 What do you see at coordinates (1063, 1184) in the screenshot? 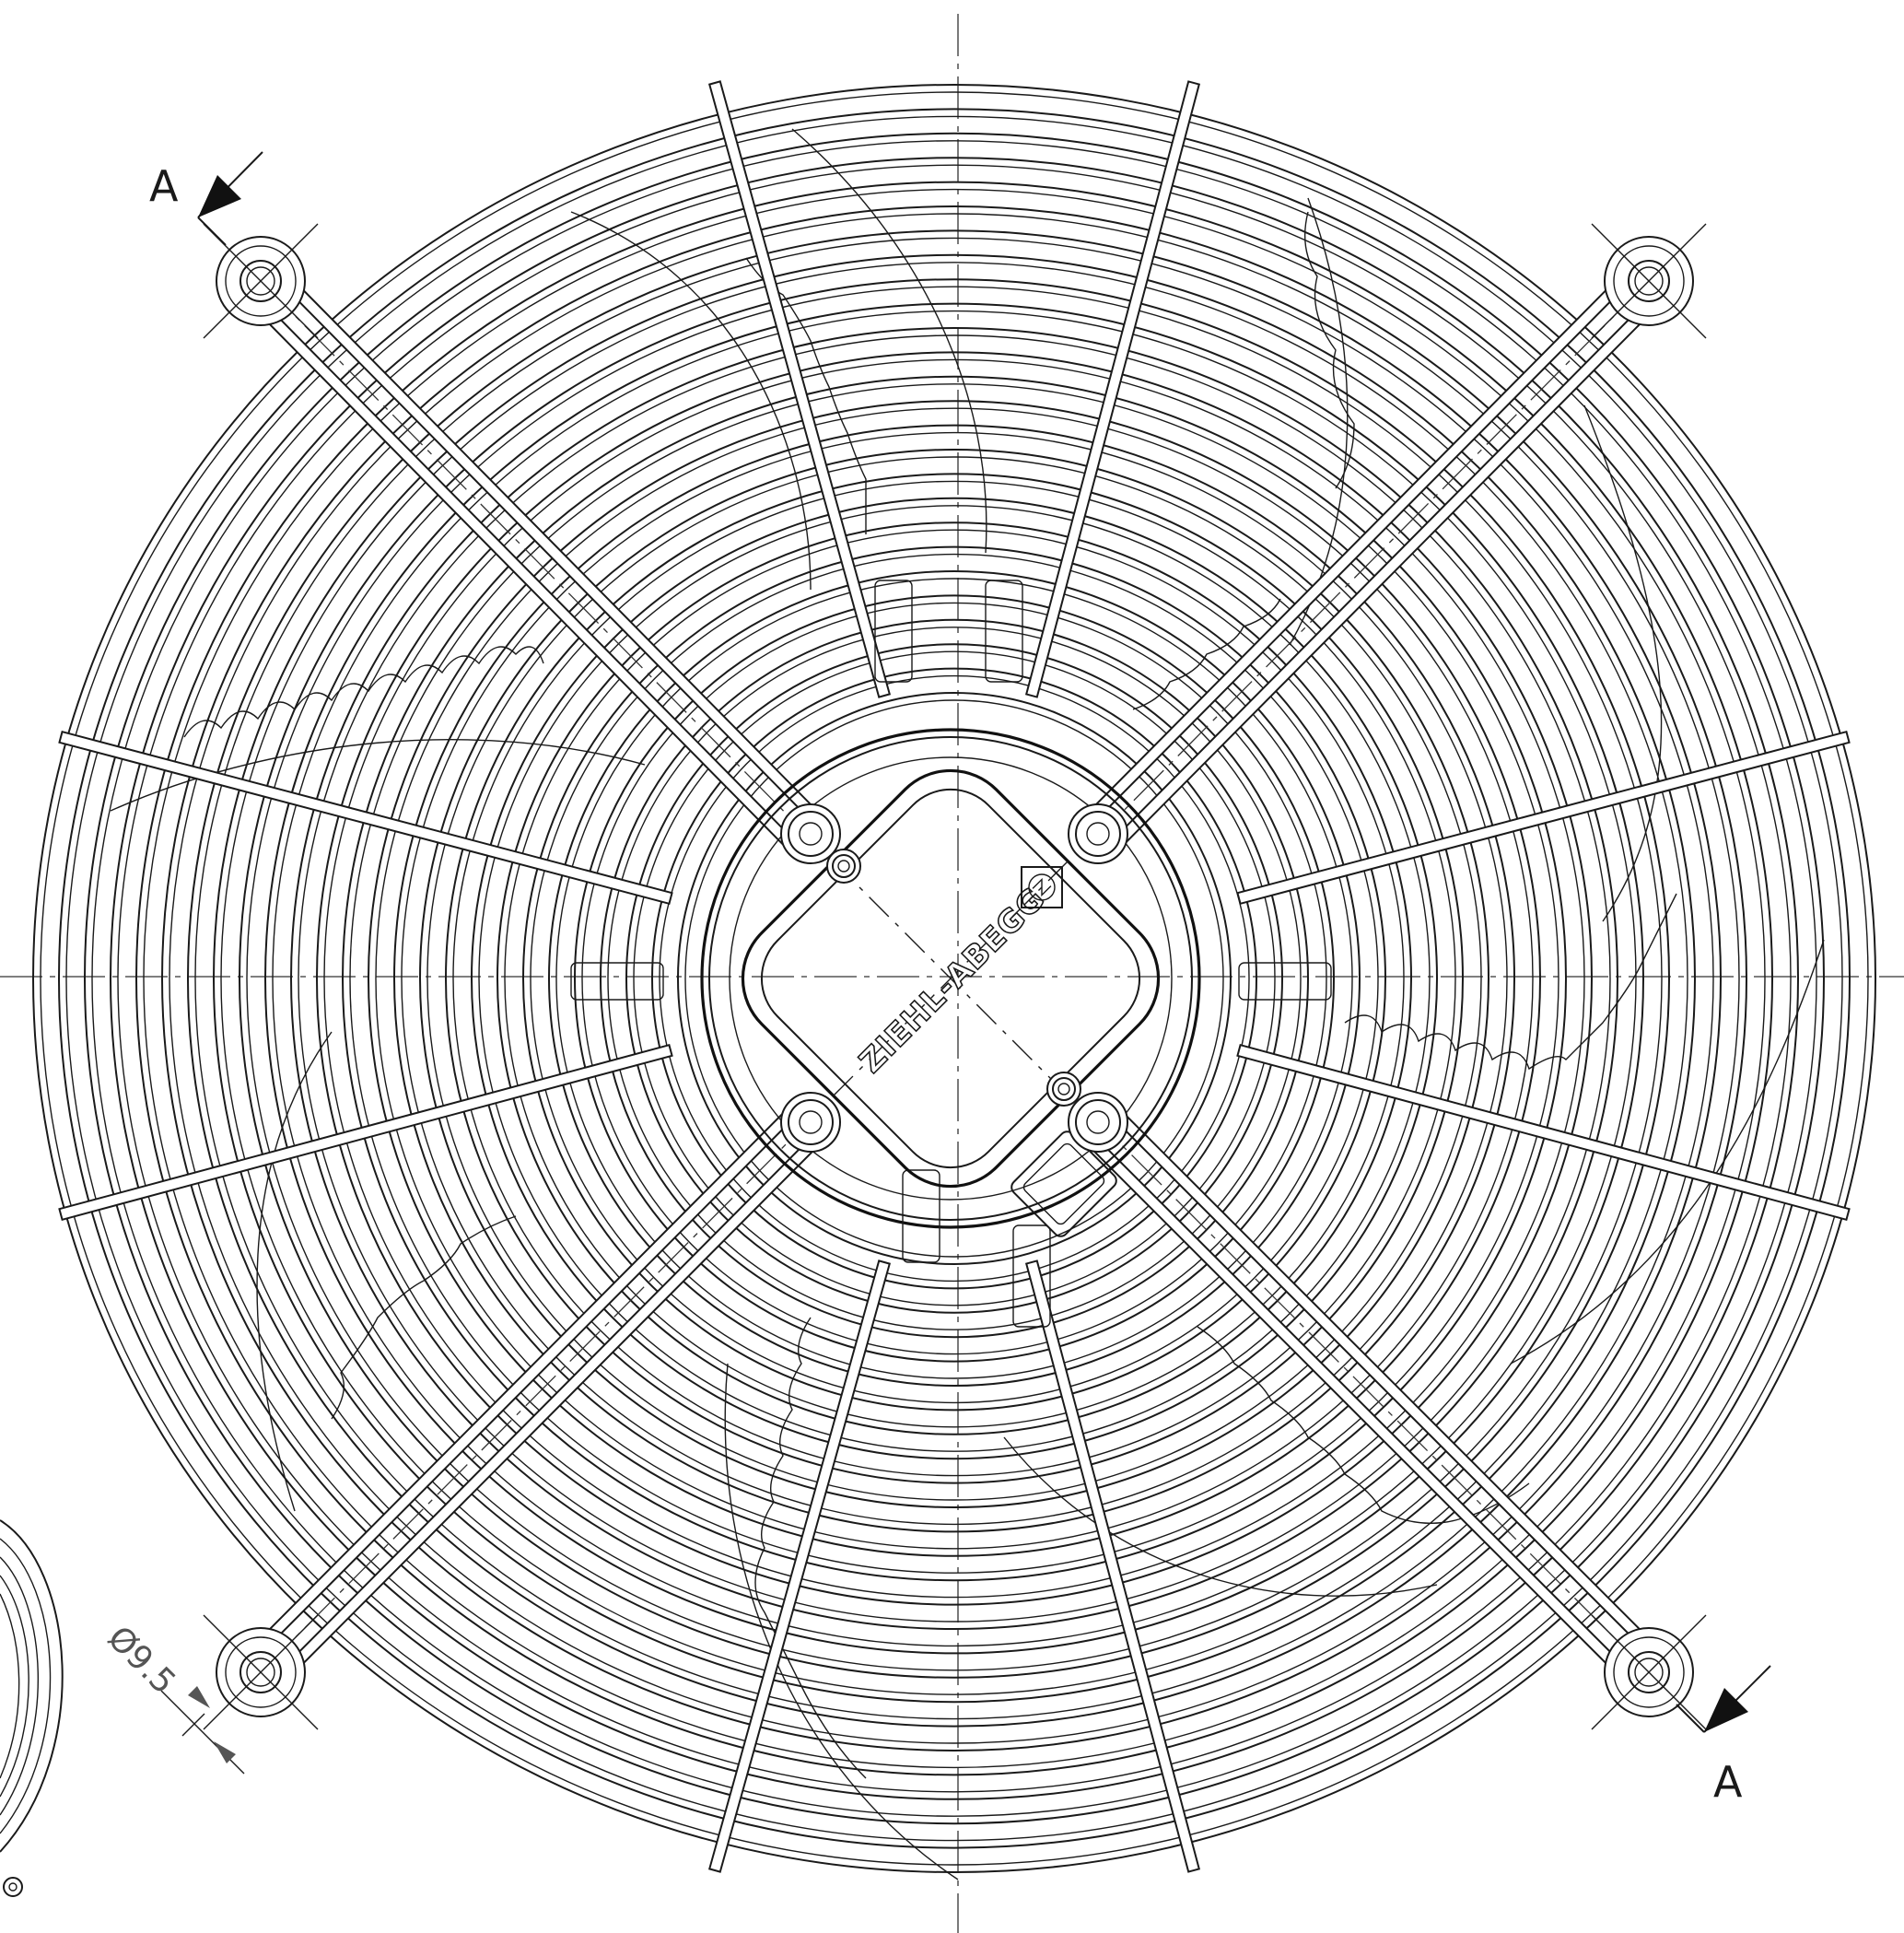
I see `cable-gland` at bounding box center [1063, 1184].